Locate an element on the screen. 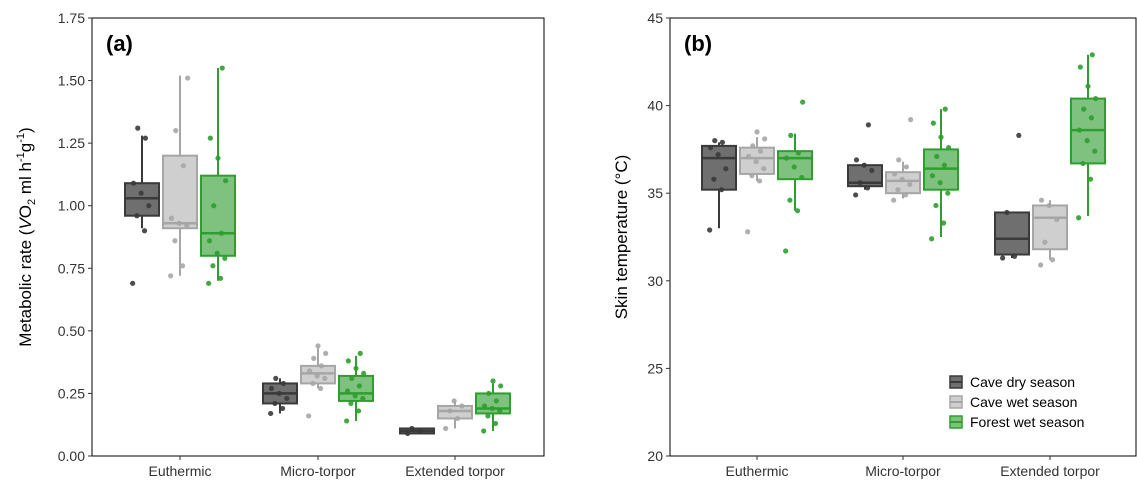  y-tick-label-b-0: 20 is located at coordinates (655, 456).